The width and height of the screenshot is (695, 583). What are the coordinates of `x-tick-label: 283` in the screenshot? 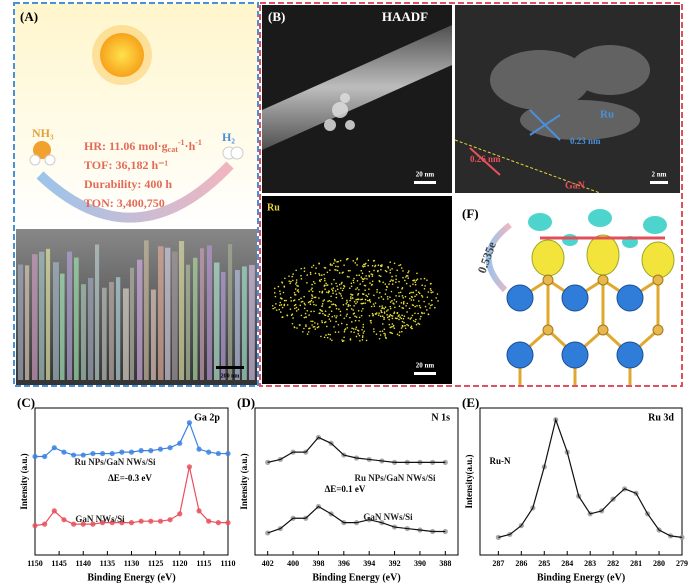 It's located at (590, 563).